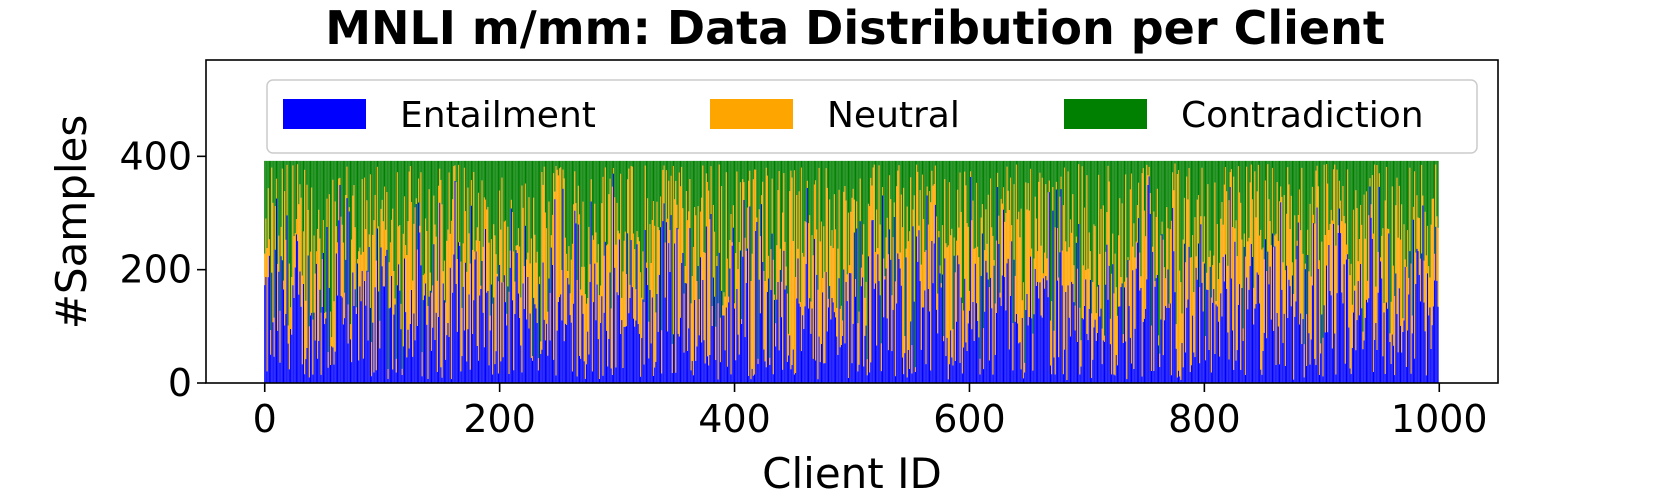  What do you see at coordinates (180, 383) in the screenshot?
I see `y-tick-label: 0` at bounding box center [180, 383].